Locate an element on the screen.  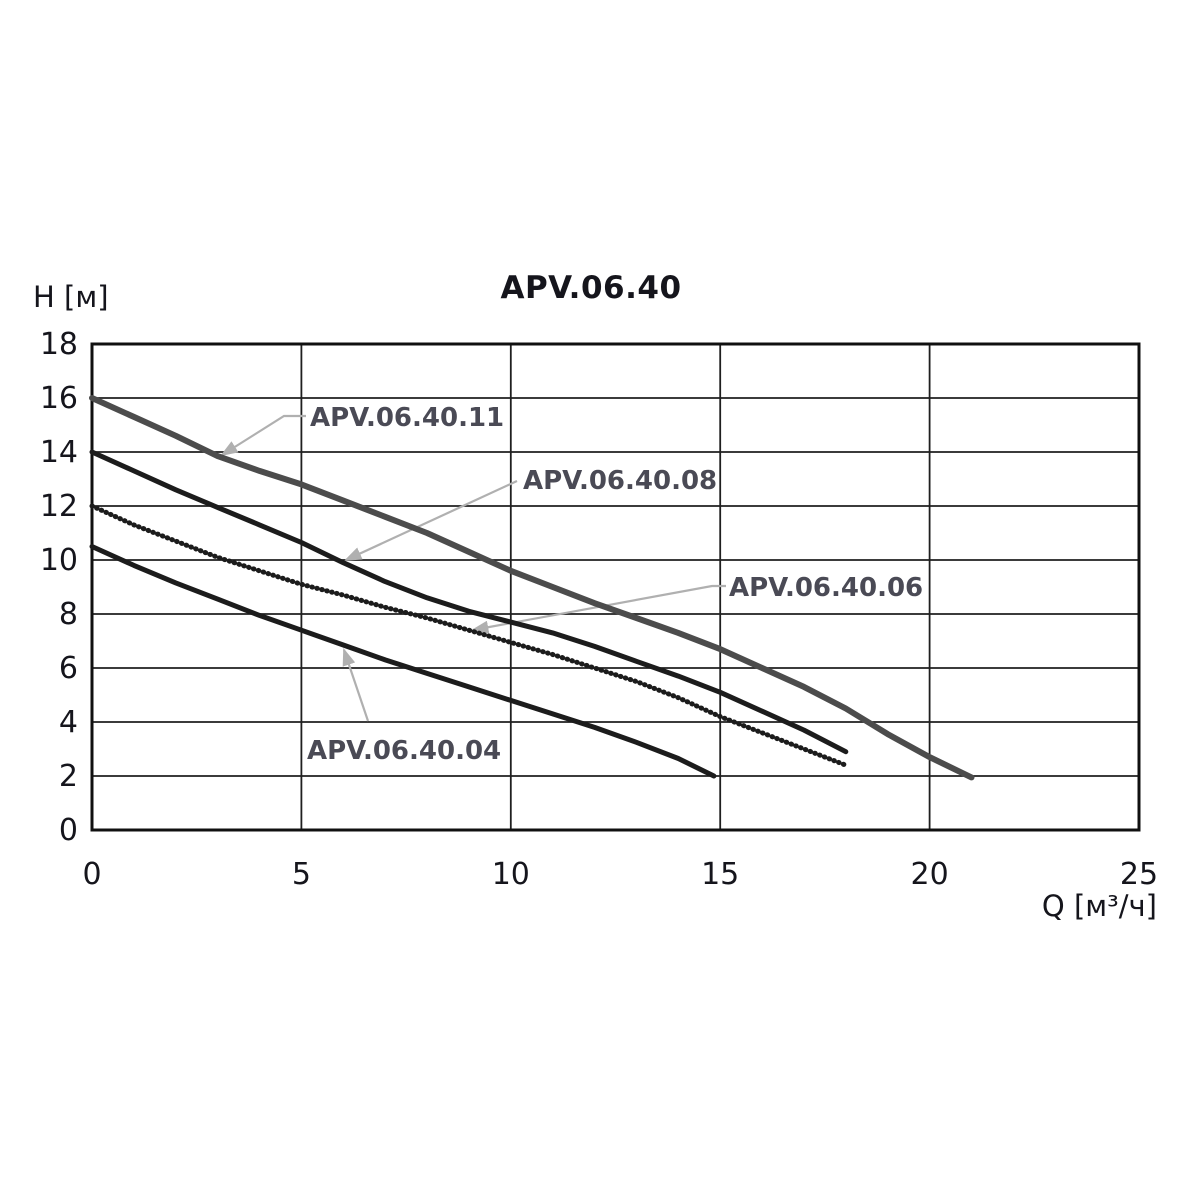
leader-APV.06.40.06 is located at coordinates (598, 609).